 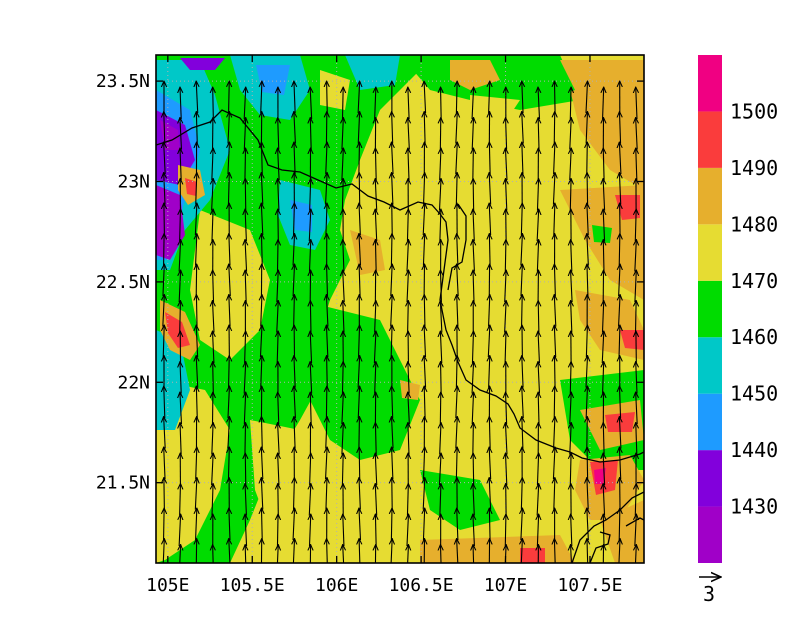 What do you see at coordinates (754, 394) in the screenshot?
I see `colorbar-label: 1450` at bounding box center [754, 394].